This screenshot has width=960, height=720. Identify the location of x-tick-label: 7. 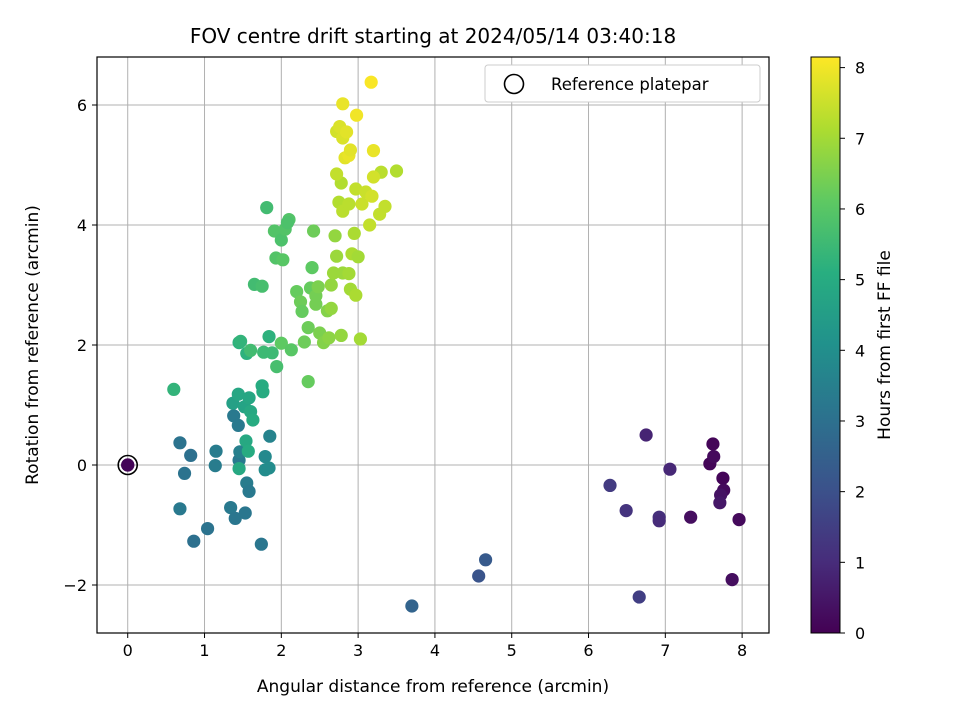
(665, 650).